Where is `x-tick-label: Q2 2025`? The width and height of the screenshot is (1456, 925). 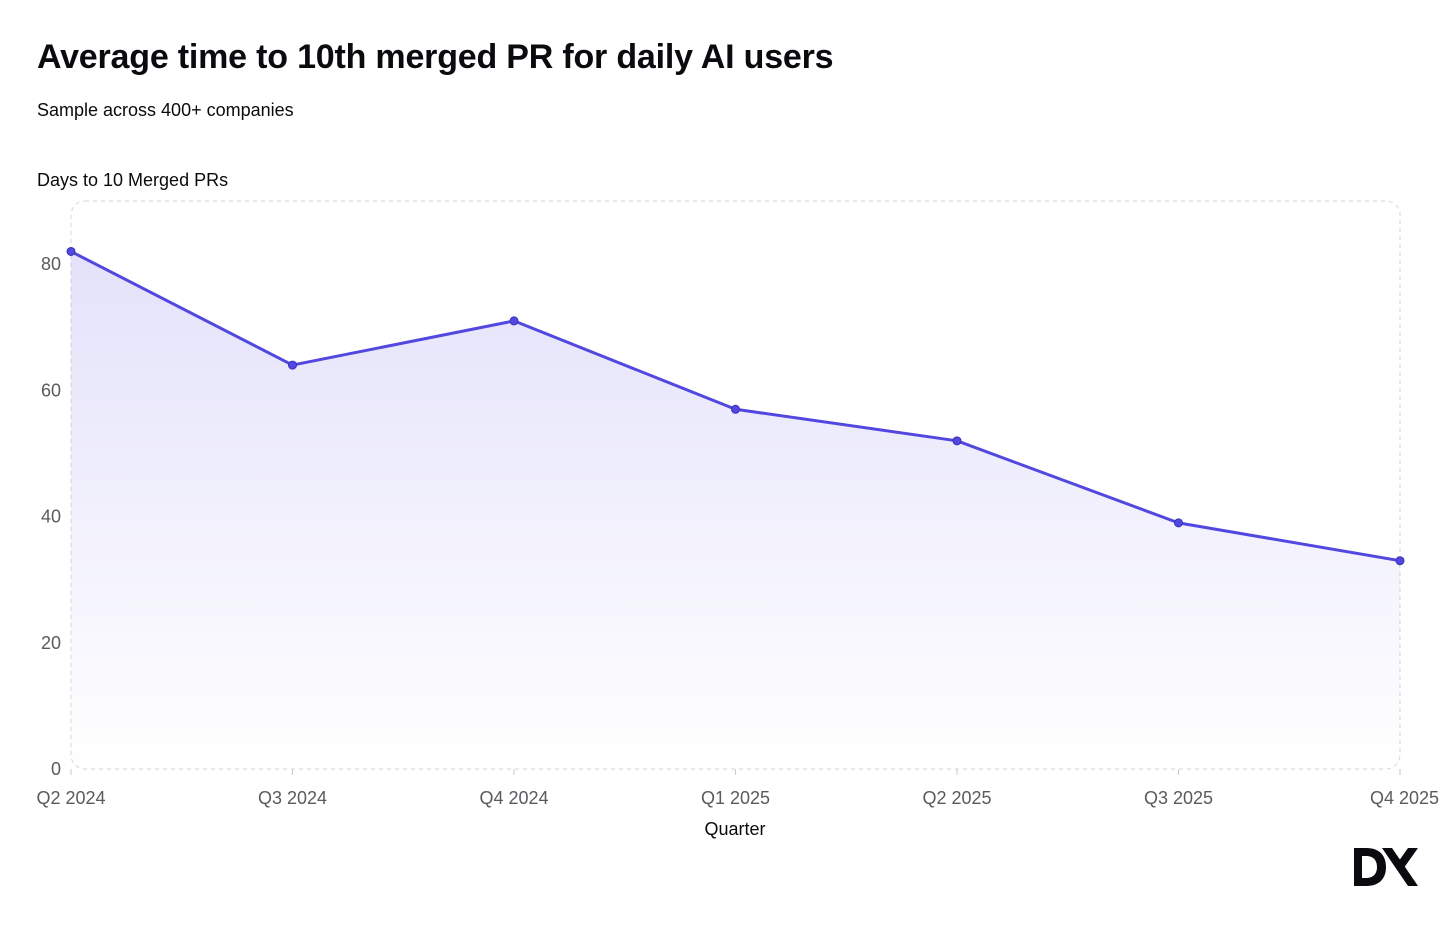
x-tick-label: Q2 2025 is located at coordinates (956, 798).